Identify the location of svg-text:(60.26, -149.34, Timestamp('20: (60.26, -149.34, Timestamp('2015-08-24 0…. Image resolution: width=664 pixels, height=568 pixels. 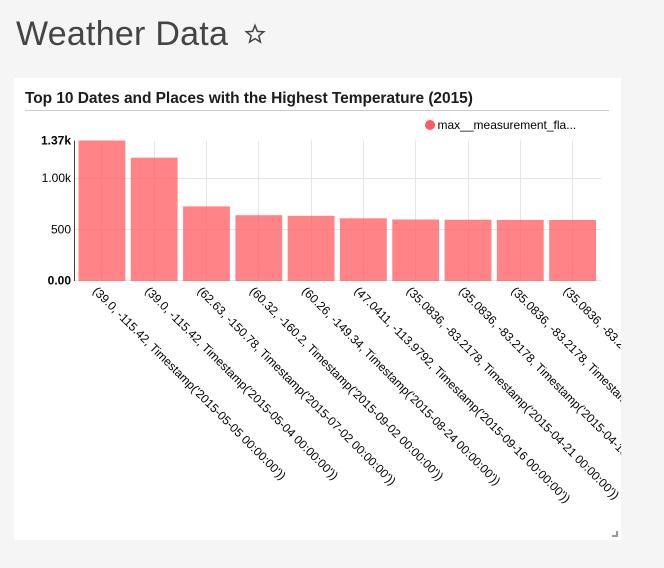
(401, 386).